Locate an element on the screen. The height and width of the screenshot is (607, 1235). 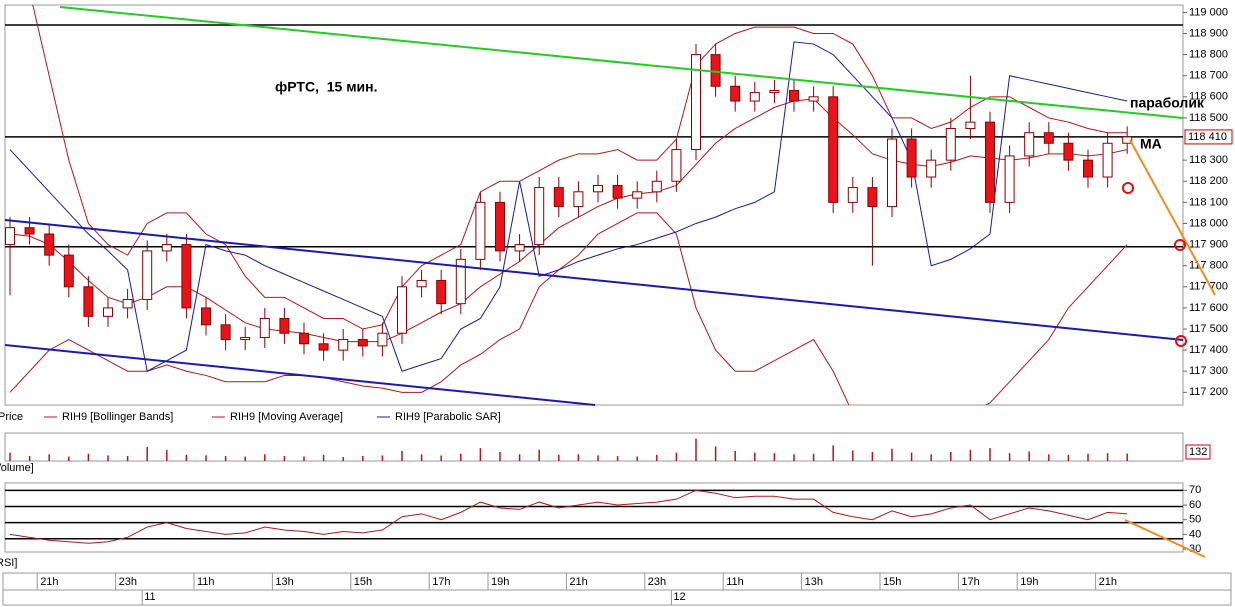
y-tick-label: 117 900 is located at coordinates (1208, 244).